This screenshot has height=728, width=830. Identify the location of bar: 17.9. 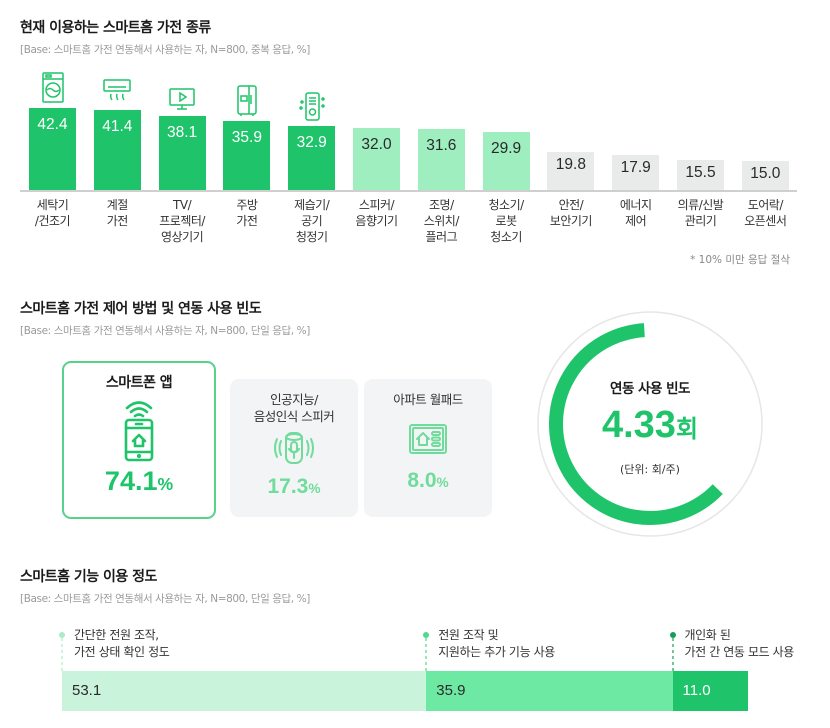
(636, 172).